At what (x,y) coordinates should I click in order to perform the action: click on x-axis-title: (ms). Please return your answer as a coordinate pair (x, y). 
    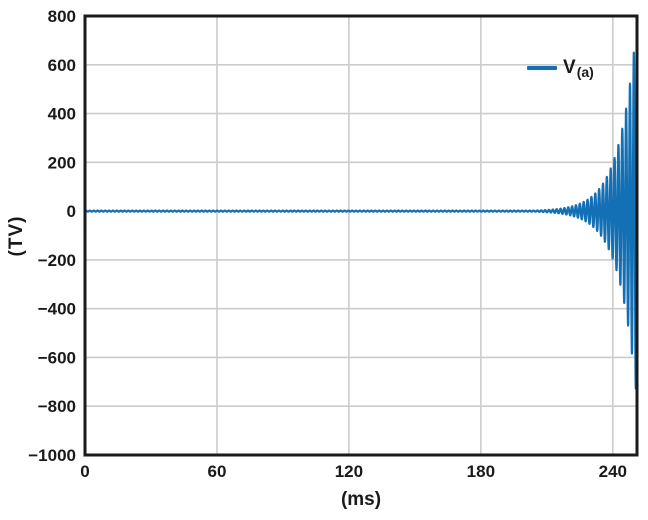
    Looking at the image, I should click on (361, 499).